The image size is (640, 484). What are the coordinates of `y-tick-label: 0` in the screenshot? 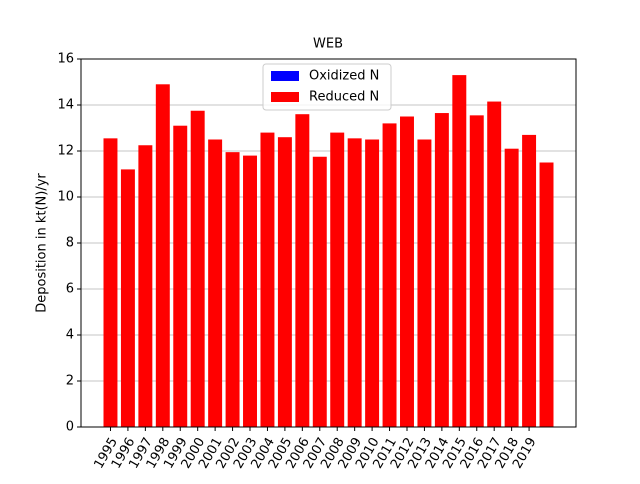 It's located at (70, 427).